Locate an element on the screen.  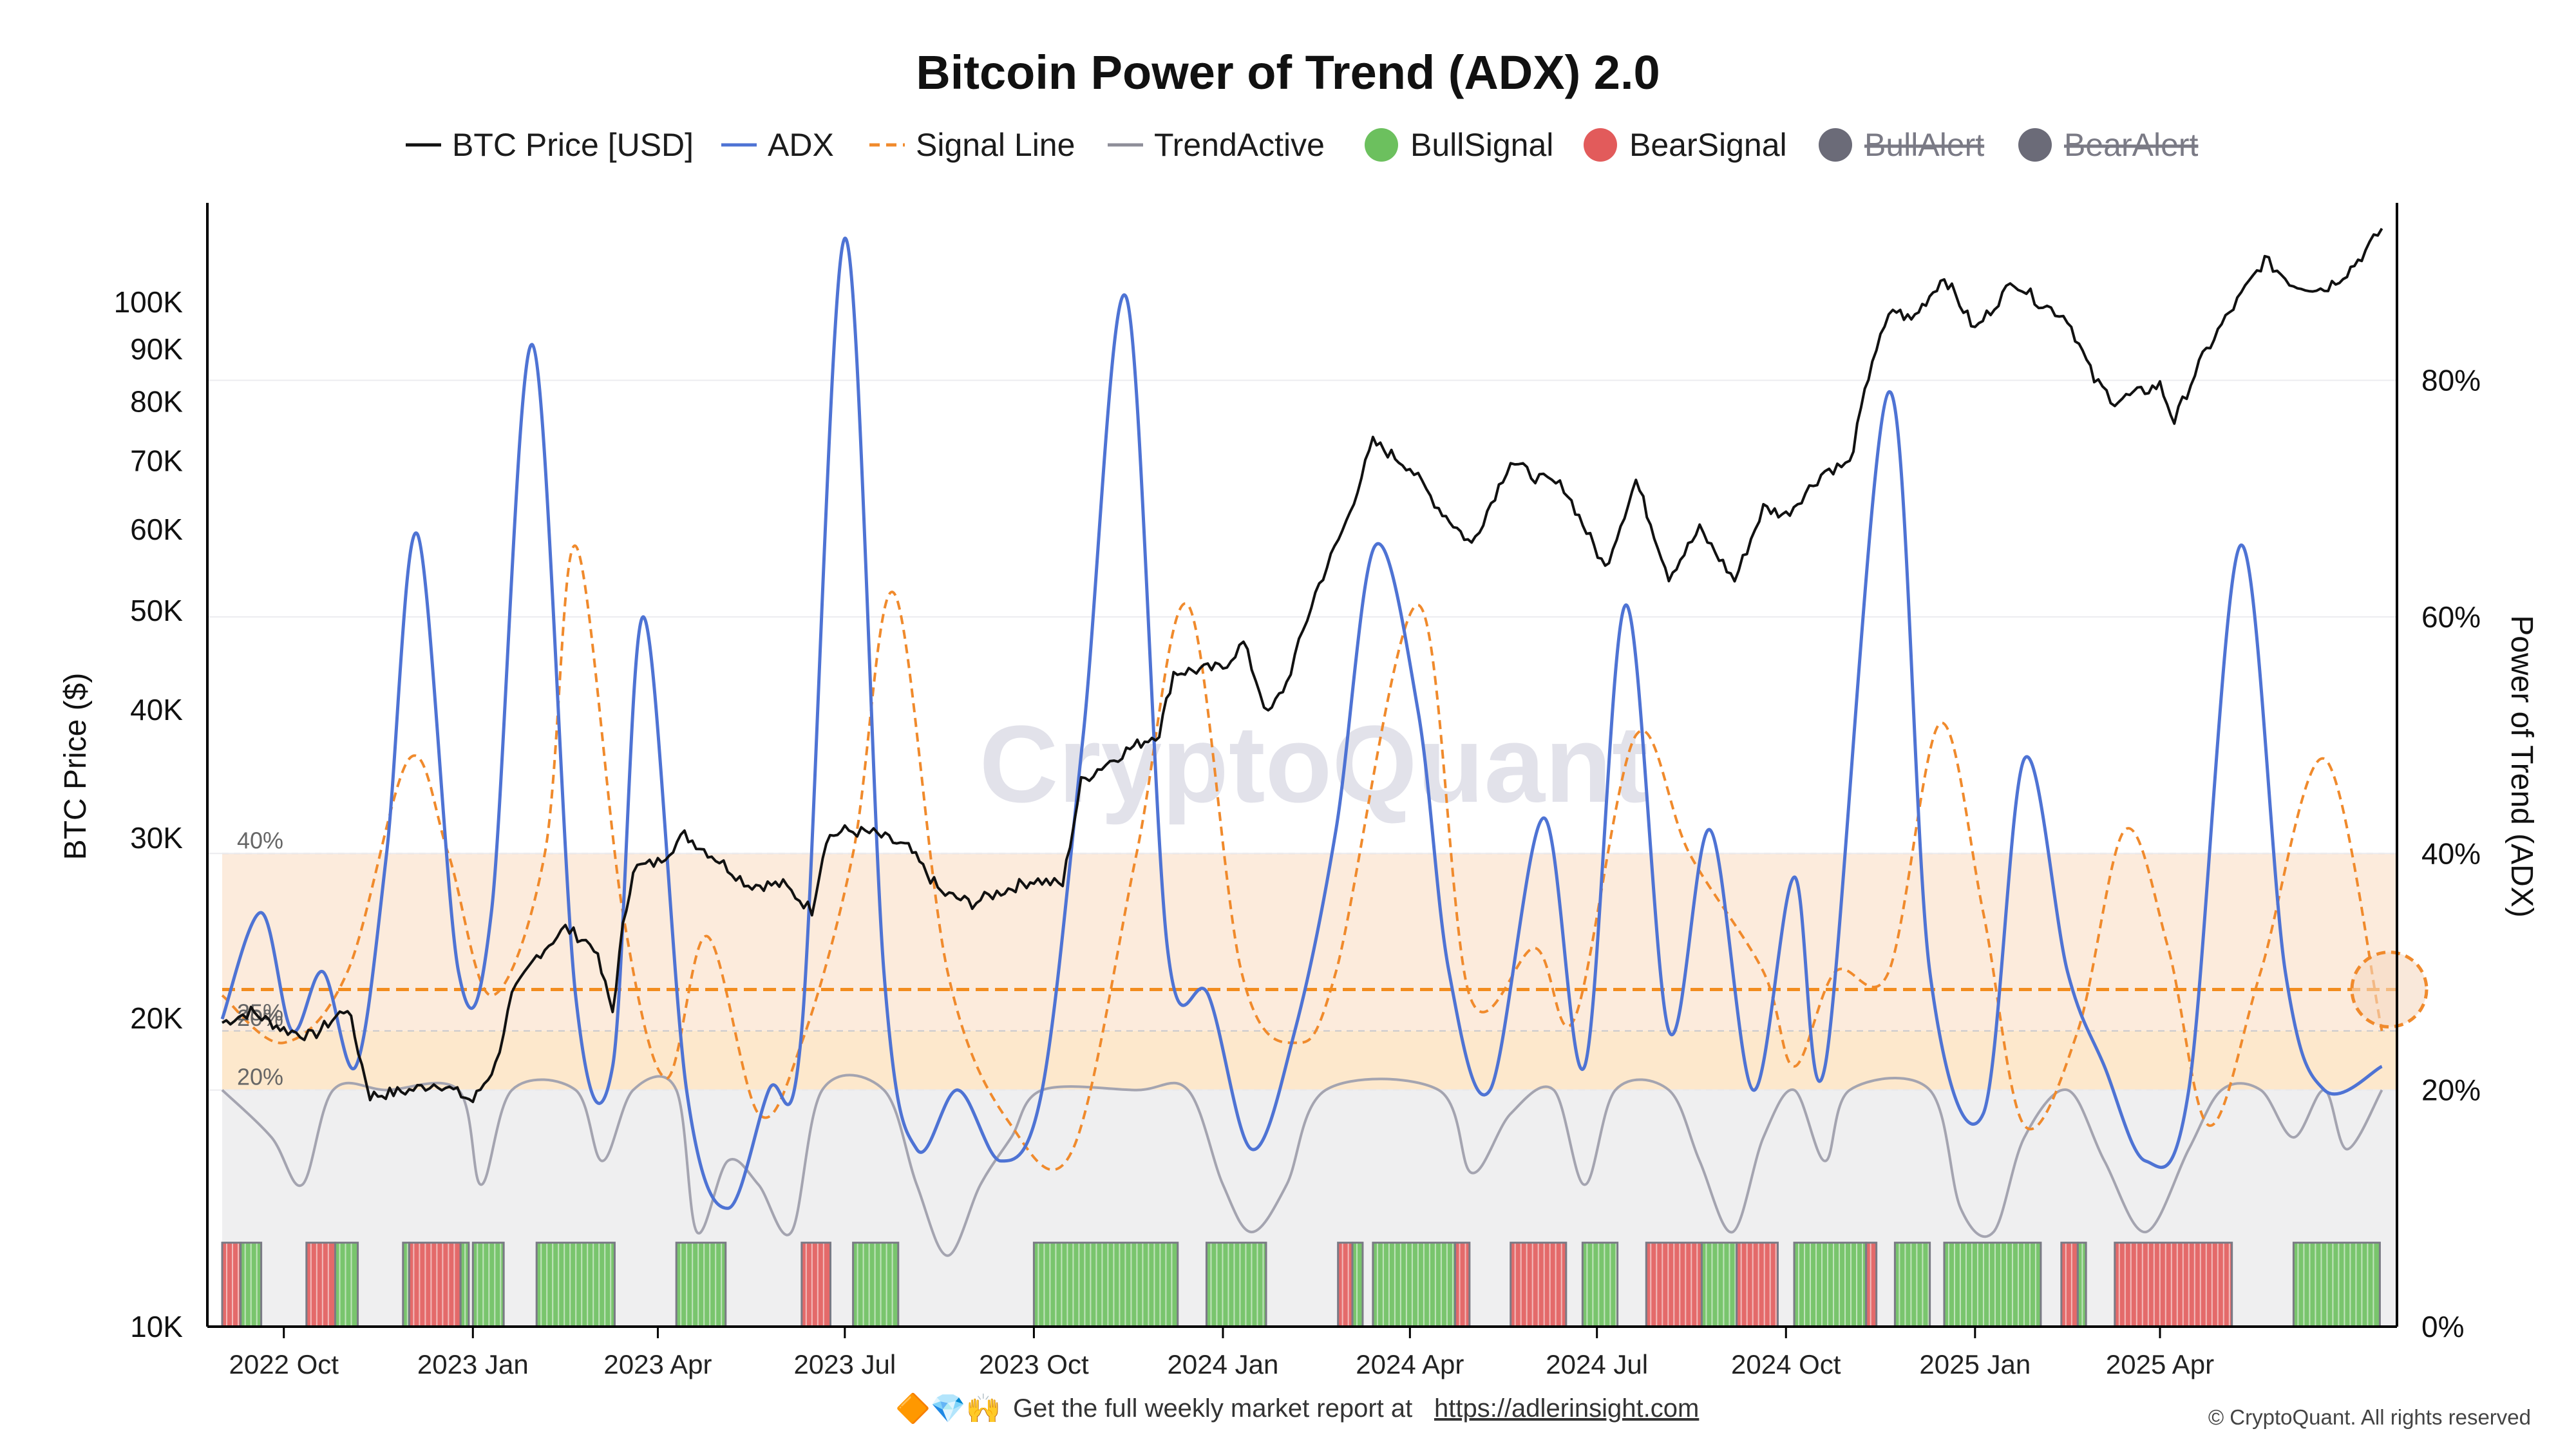
legend-item-bullsignal: BullSignal is located at coordinates (1459, 145).